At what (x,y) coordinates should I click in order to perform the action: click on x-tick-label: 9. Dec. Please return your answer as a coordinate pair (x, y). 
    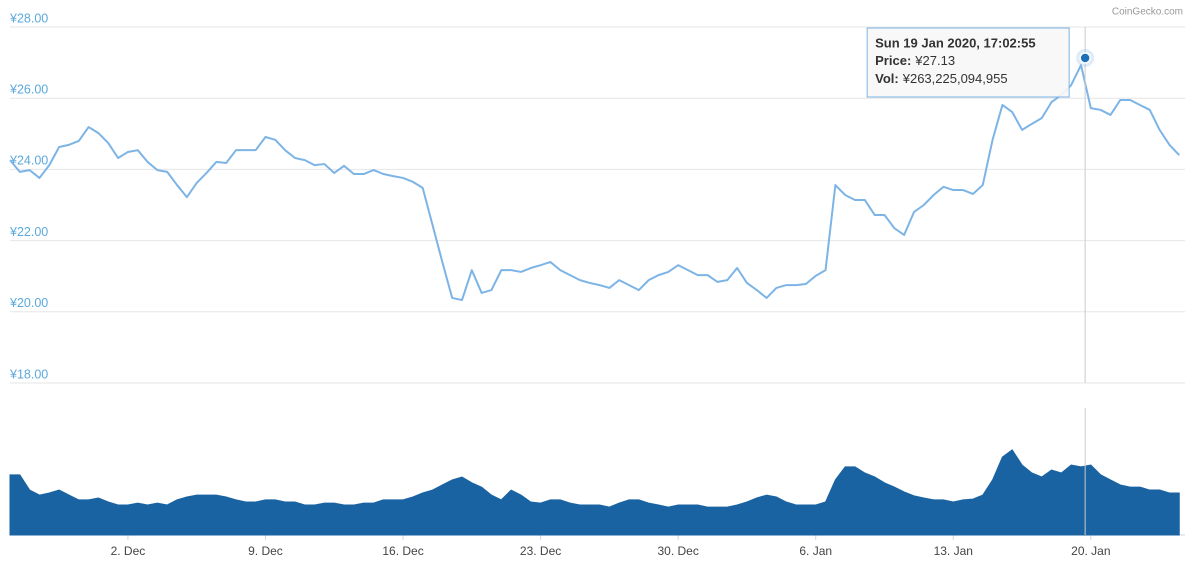
    Looking at the image, I should click on (265, 551).